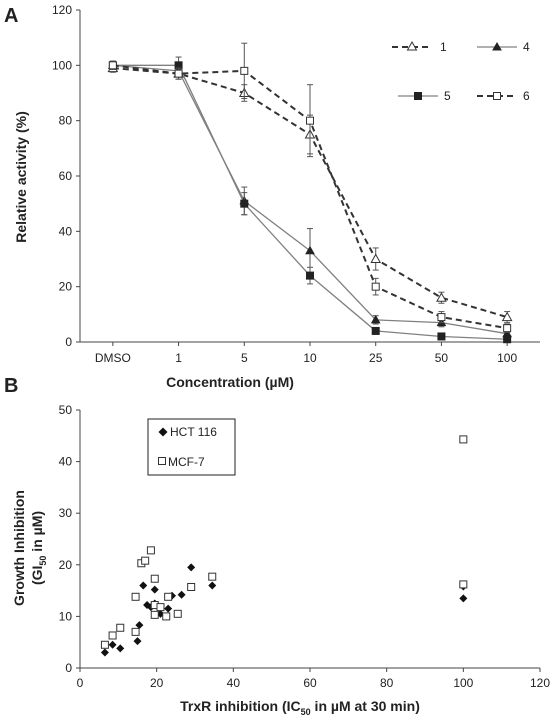  What do you see at coordinates (191, 447) in the screenshot?
I see `panel-b-legend: HCT 116 MCF-7` at bounding box center [191, 447].